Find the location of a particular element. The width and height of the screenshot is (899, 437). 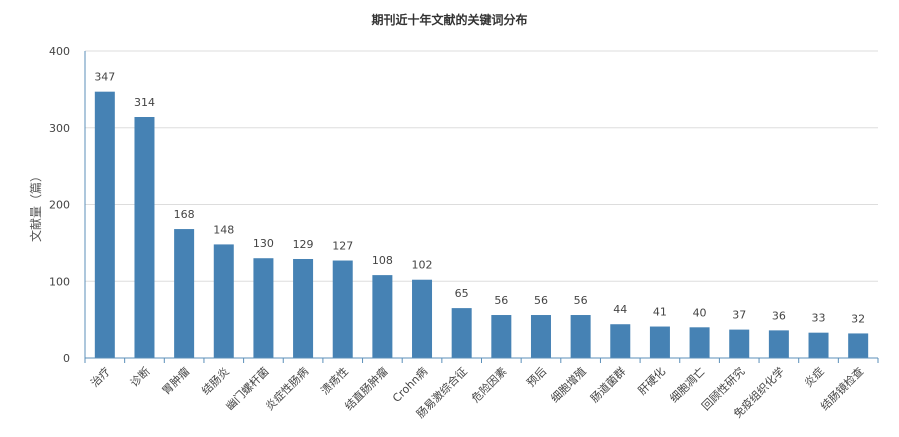

y-tick-label: 300 is located at coordinates (59, 128).